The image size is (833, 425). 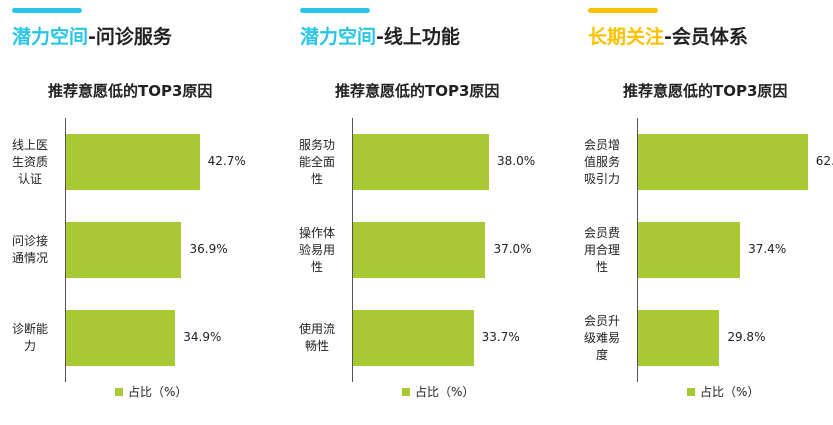 What do you see at coordinates (316, 346) in the screenshot?
I see `category-label-line: 畅性` at bounding box center [316, 346].